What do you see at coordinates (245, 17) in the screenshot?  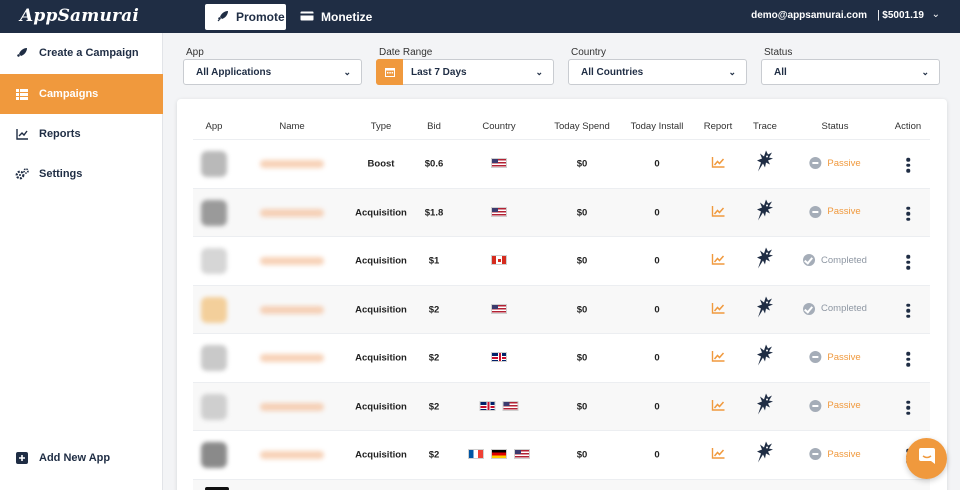 I see `promote-tab: Promote` at bounding box center [245, 17].